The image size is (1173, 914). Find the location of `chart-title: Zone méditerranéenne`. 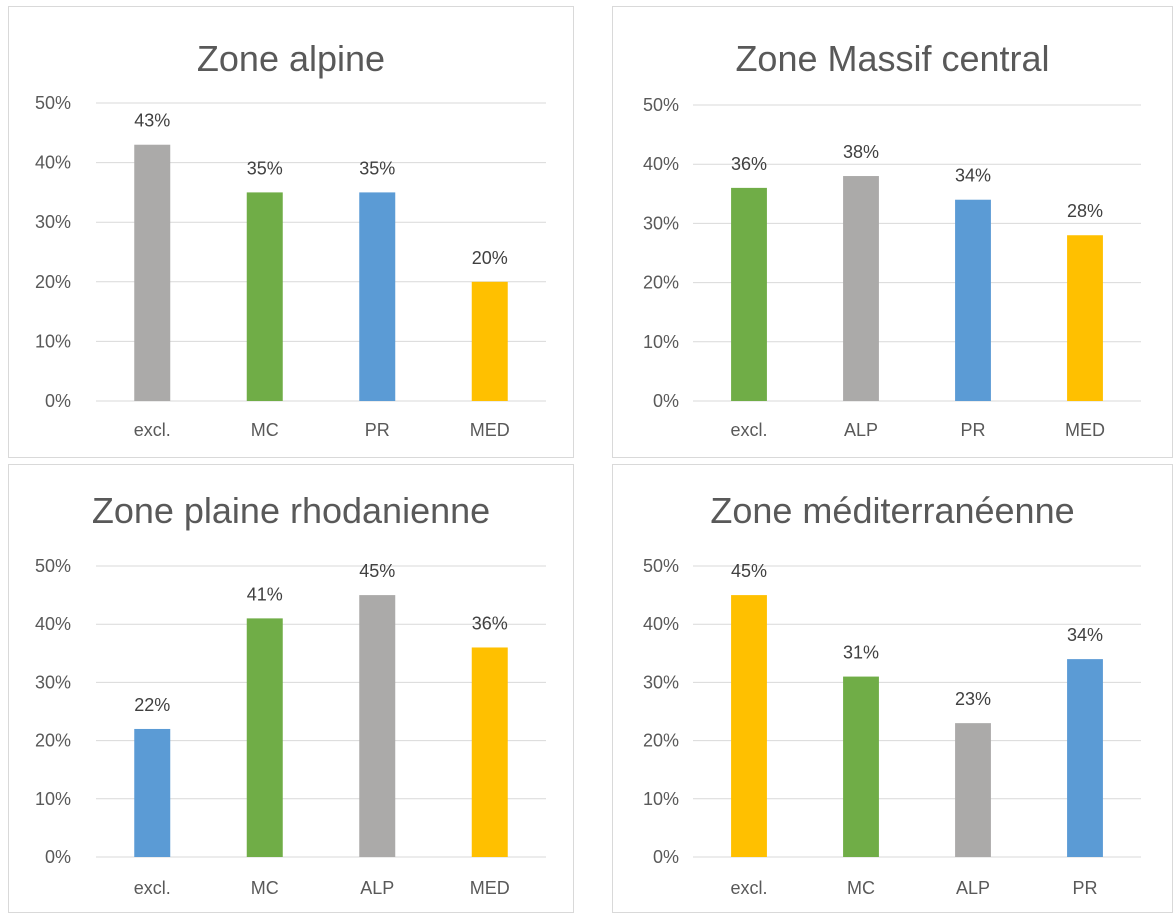

chart-title: Zone méditerranéenne is located at coordinates (892, 510).